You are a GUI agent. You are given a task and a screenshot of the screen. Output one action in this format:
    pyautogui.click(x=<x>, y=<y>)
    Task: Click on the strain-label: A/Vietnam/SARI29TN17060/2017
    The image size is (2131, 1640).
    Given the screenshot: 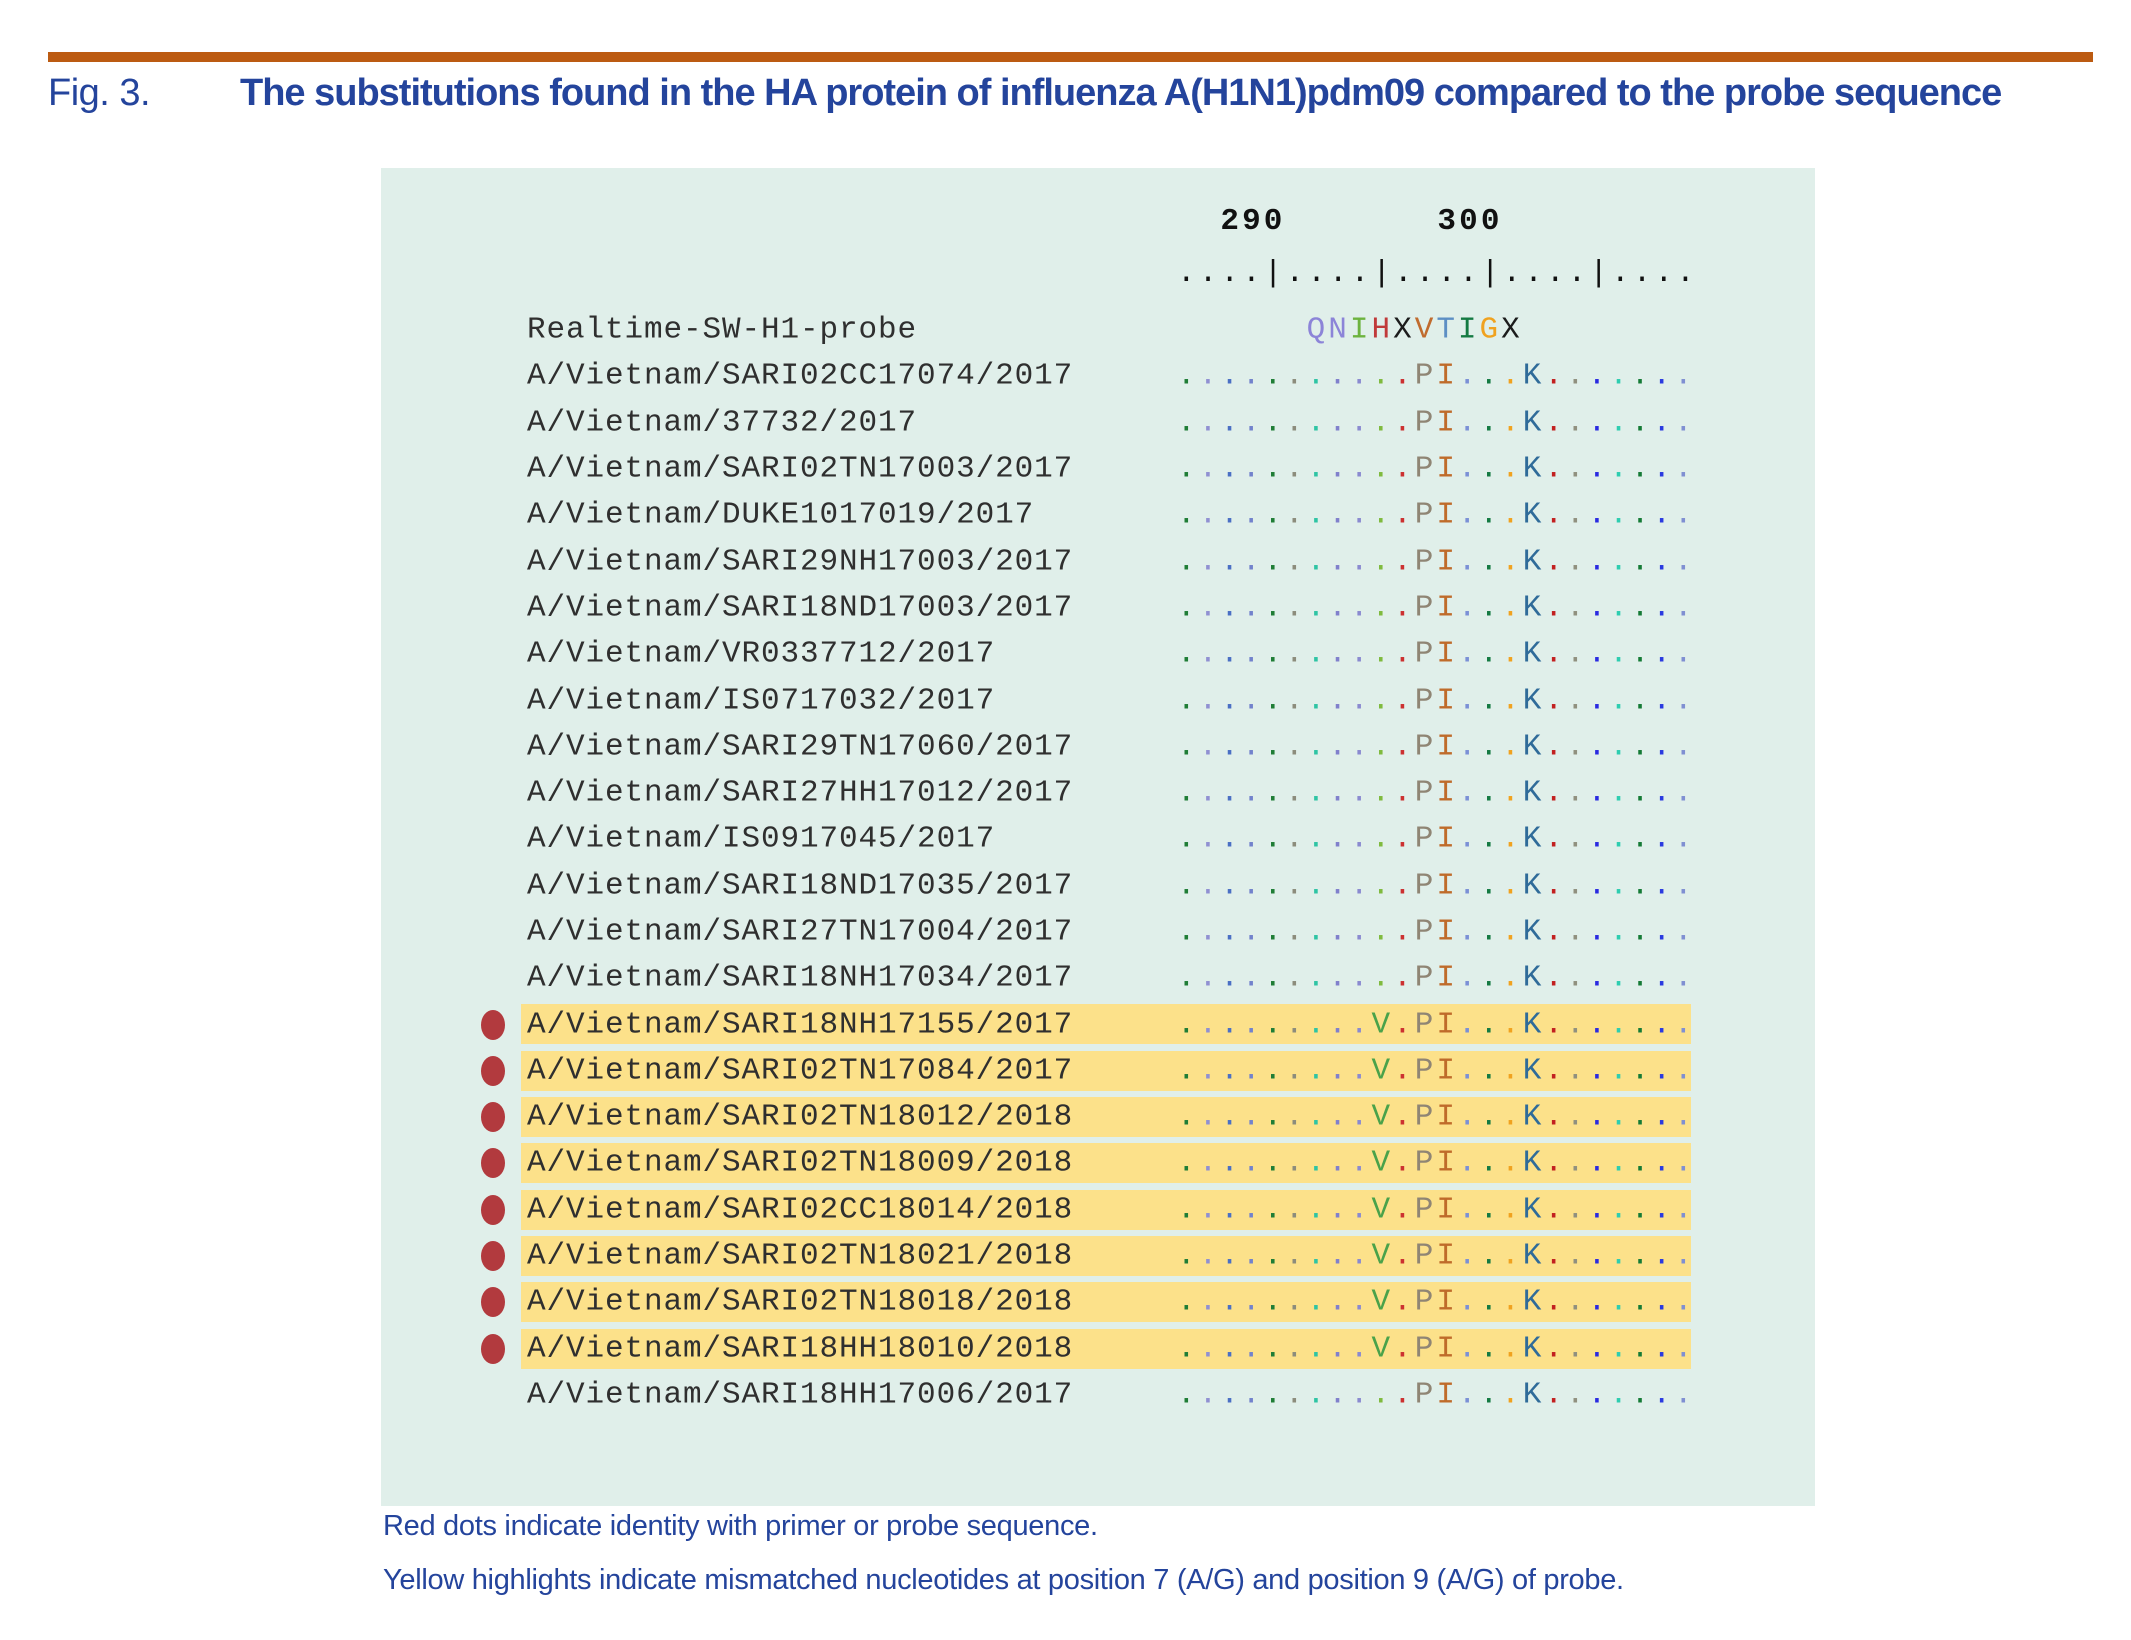 What is the action you would take?
    pyautogui.click(x=800, y=747)
    